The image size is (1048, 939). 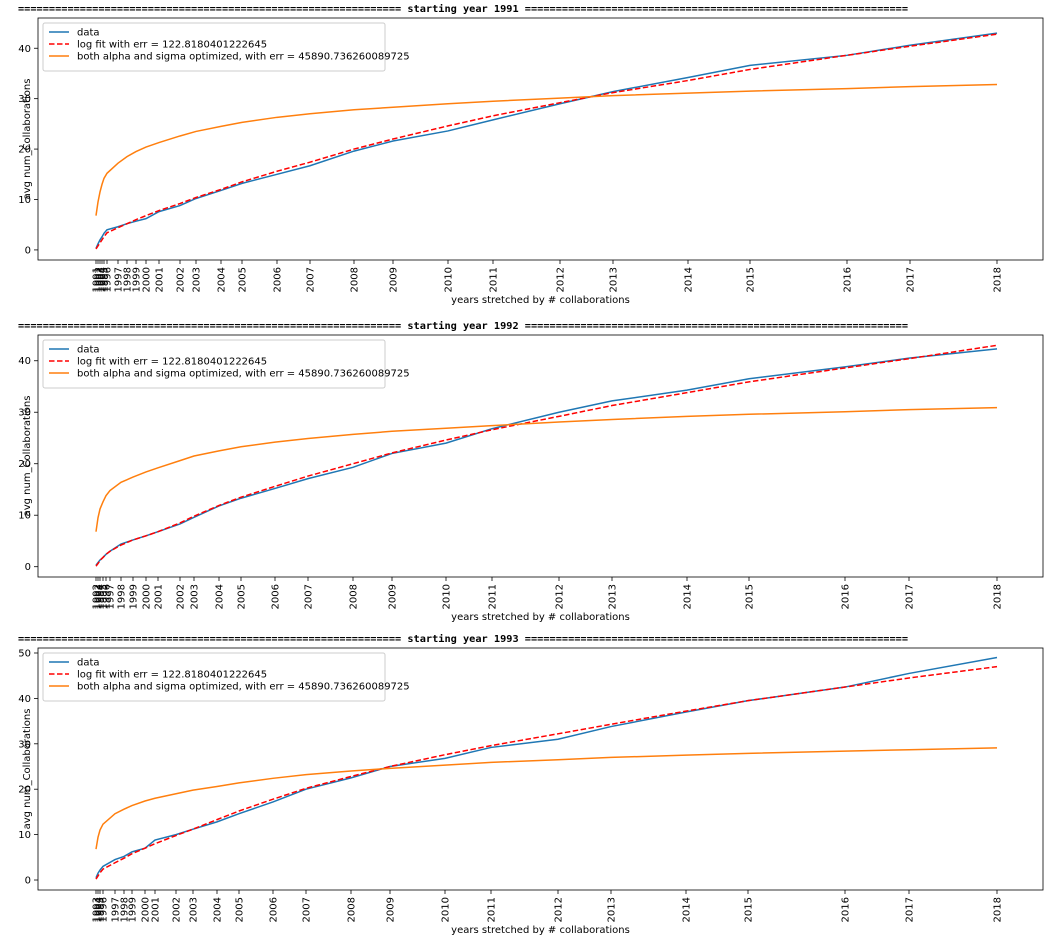 What do you see at coordinates (998, 596) in the screenshot?
I see `x-tick-label: 2018` at bounding box center [998, 596].